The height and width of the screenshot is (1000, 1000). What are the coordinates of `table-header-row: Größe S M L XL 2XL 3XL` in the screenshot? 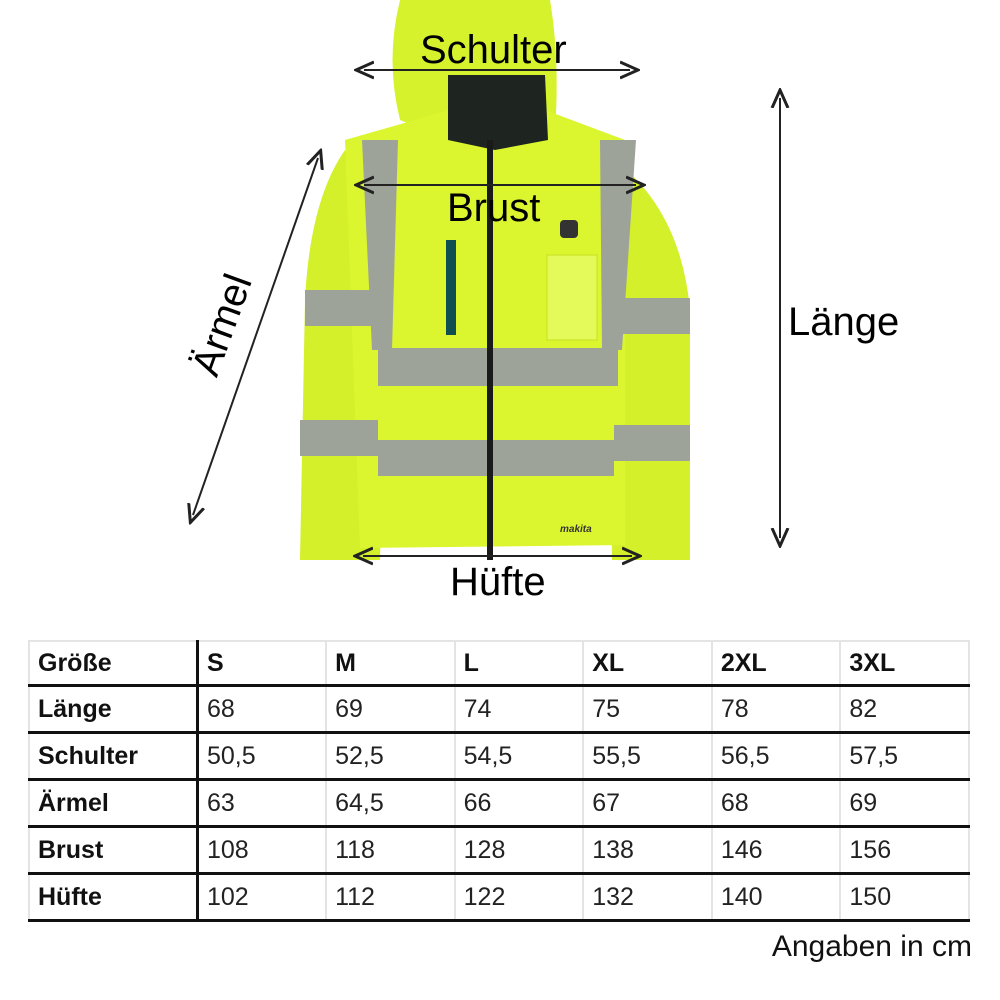 It's located at (499, 664).